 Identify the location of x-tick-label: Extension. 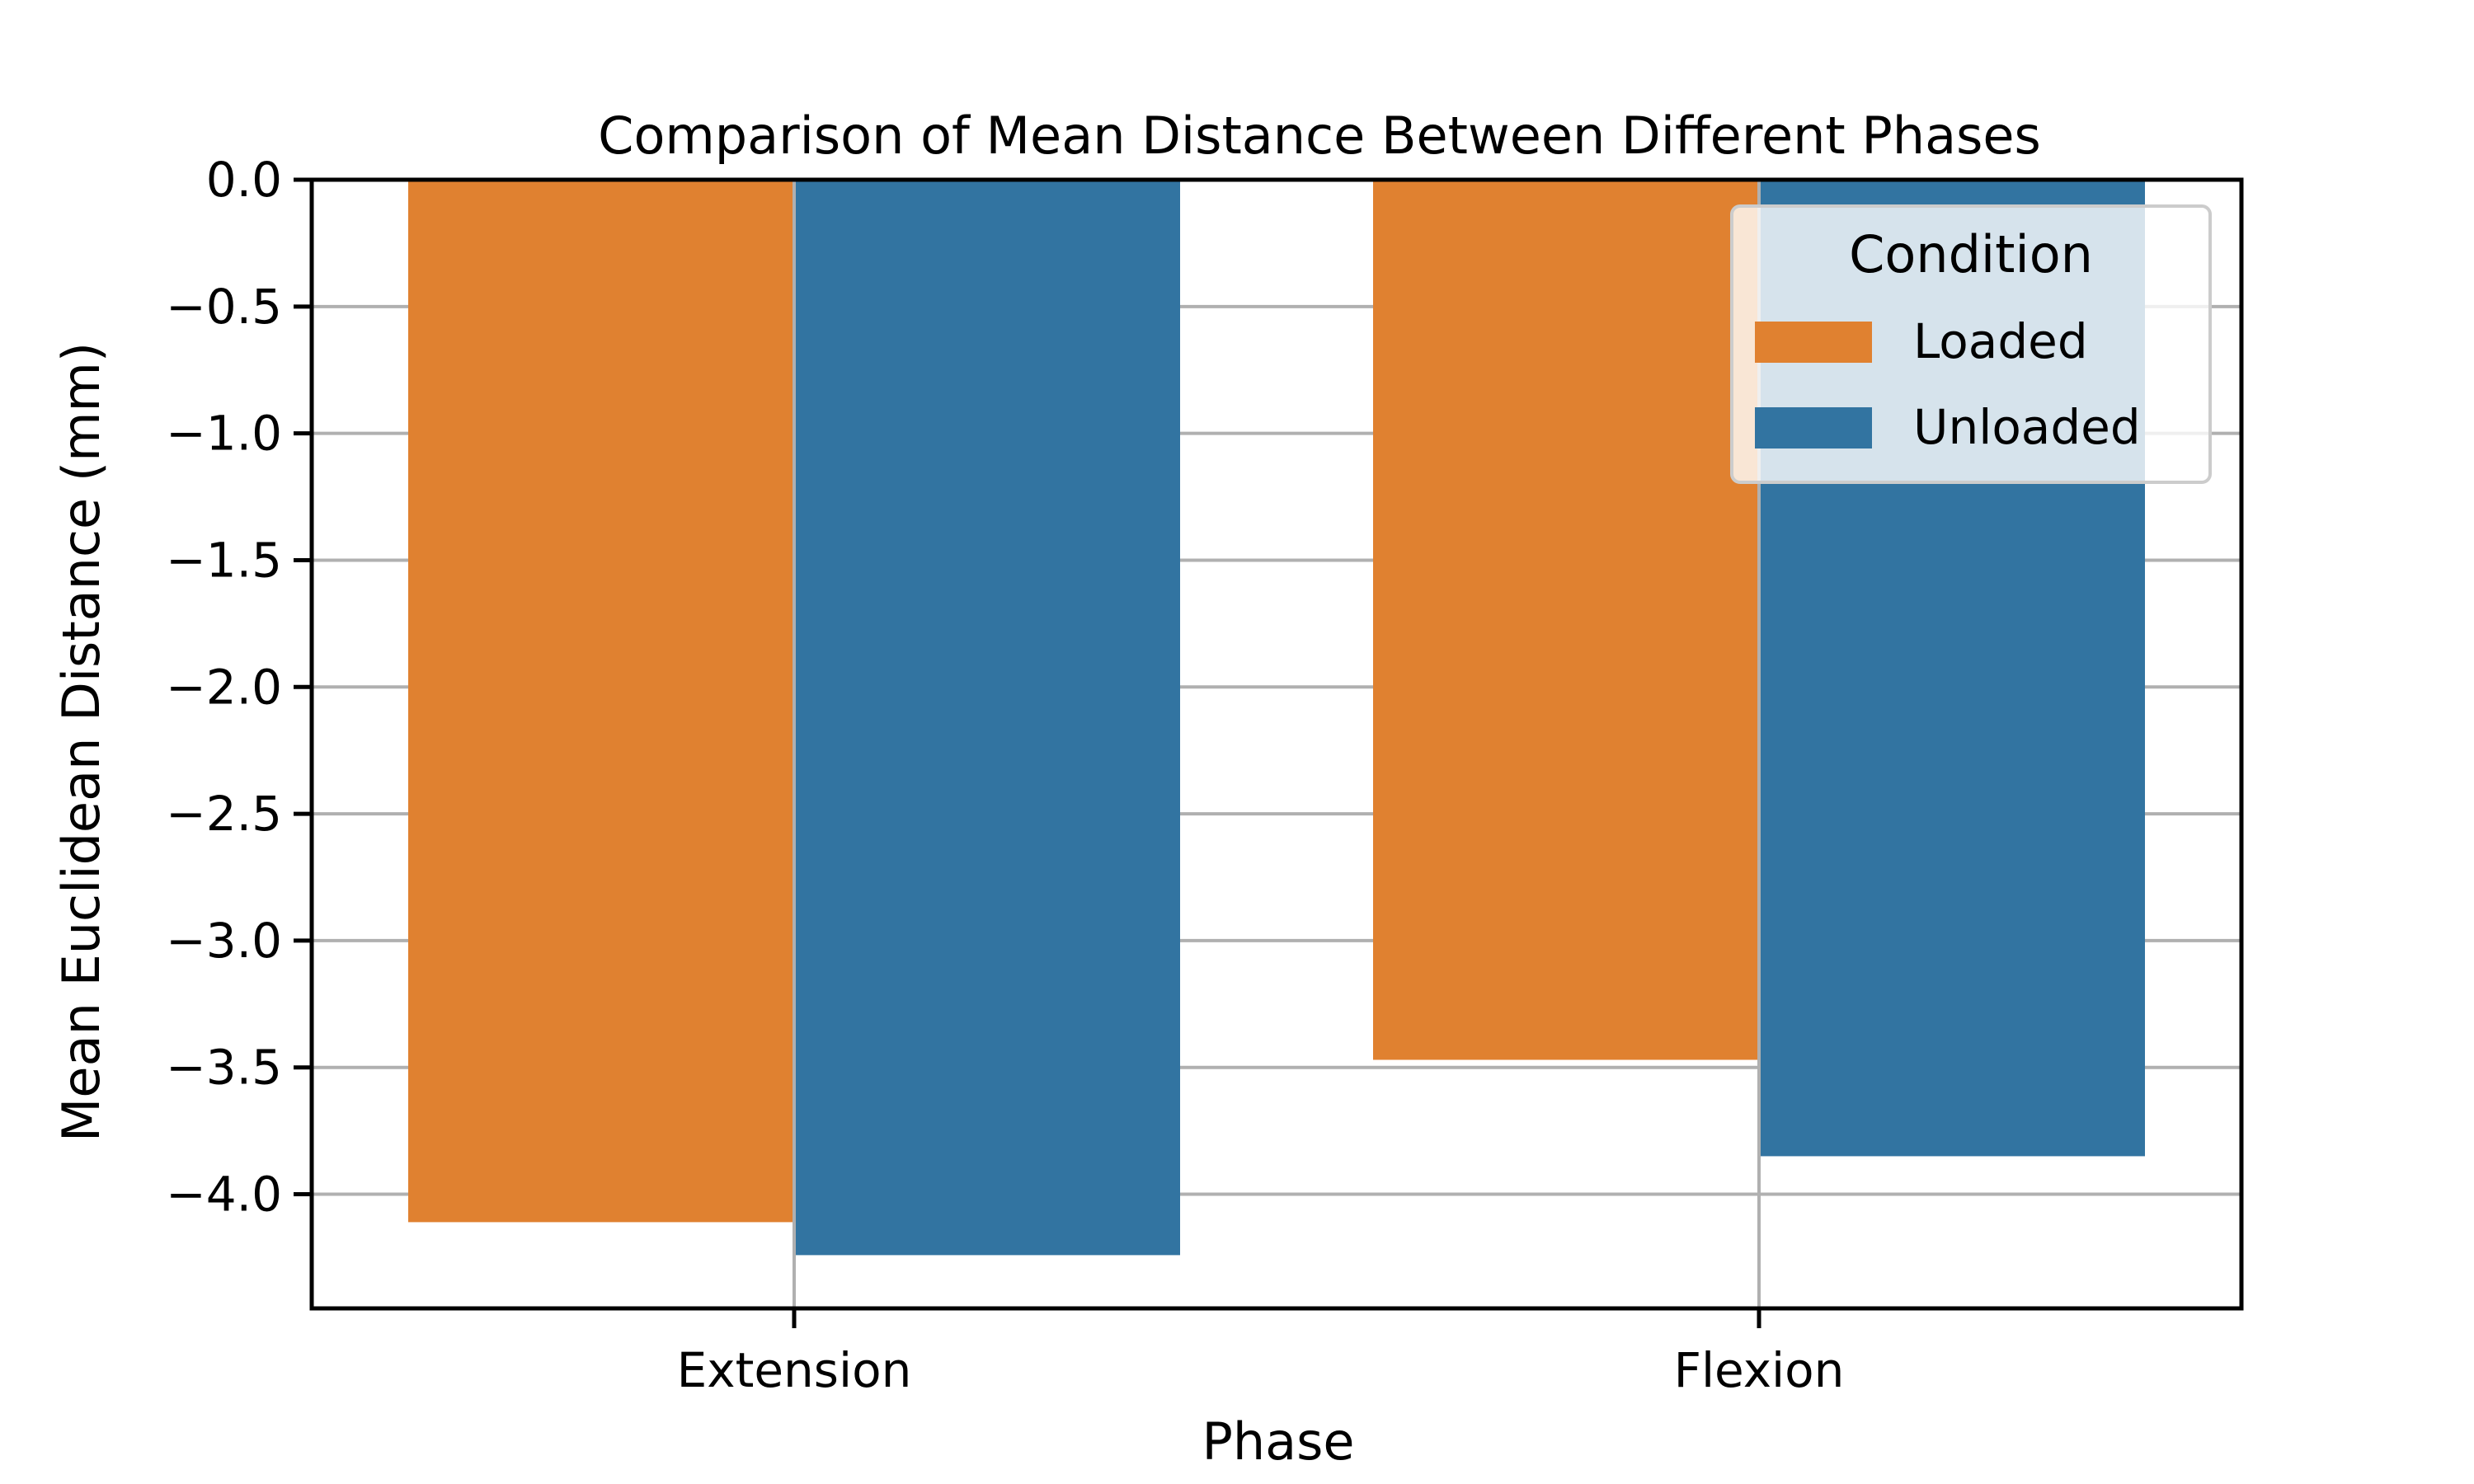
(794, 1370).